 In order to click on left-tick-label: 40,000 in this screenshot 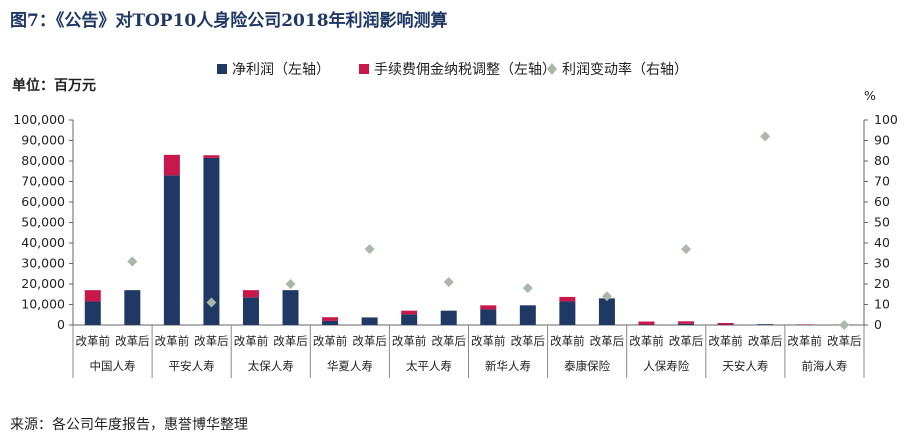, I will do `click(43, 242)`.